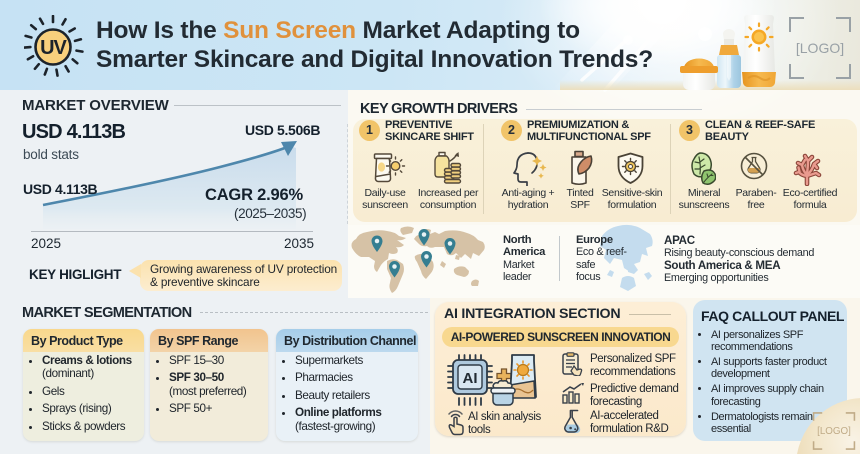  I want to click on svg-text: UV, so click(53, 48).